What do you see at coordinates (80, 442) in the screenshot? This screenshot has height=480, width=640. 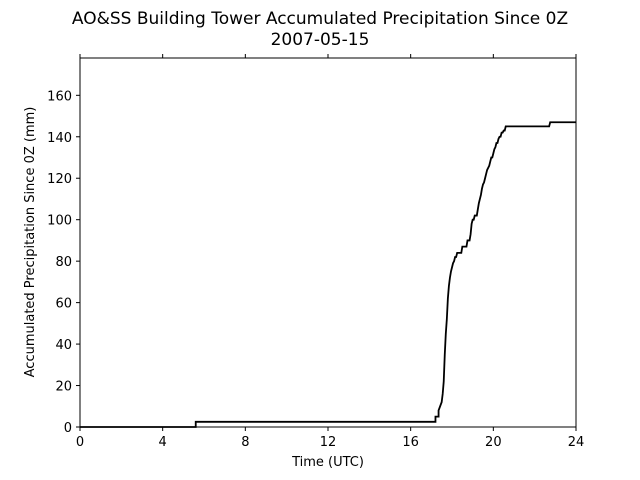 I see `x-tick-label: 0` at bounding box center [80, 442].